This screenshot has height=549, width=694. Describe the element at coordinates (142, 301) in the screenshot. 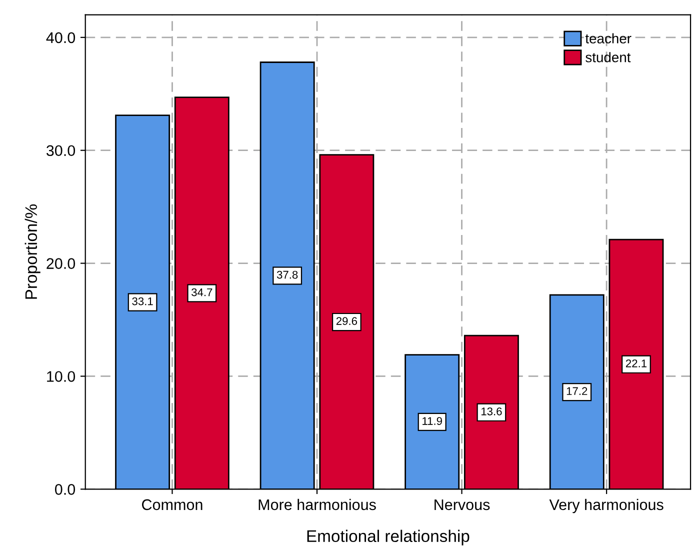

I see `data-label: 33.1` at that location.